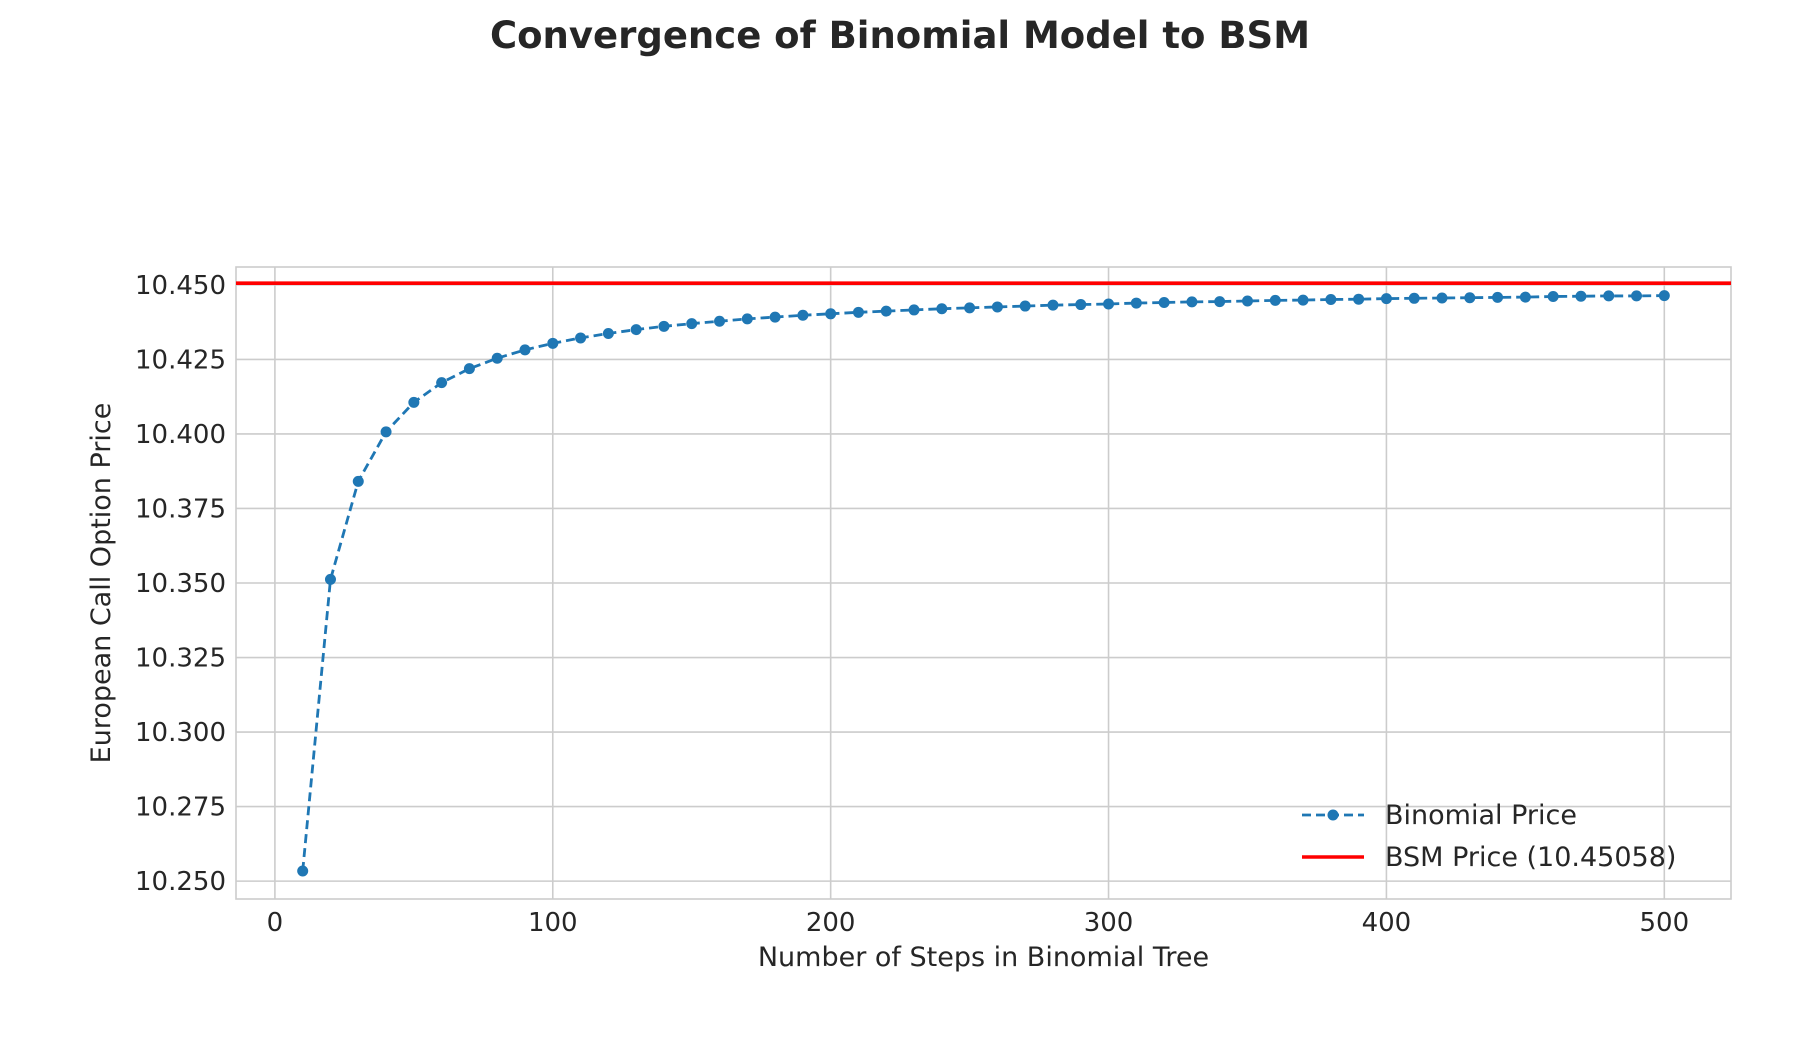 The image size is (1800, 1050). I want to click on x-tick-label: 300, so click(1109, 923).